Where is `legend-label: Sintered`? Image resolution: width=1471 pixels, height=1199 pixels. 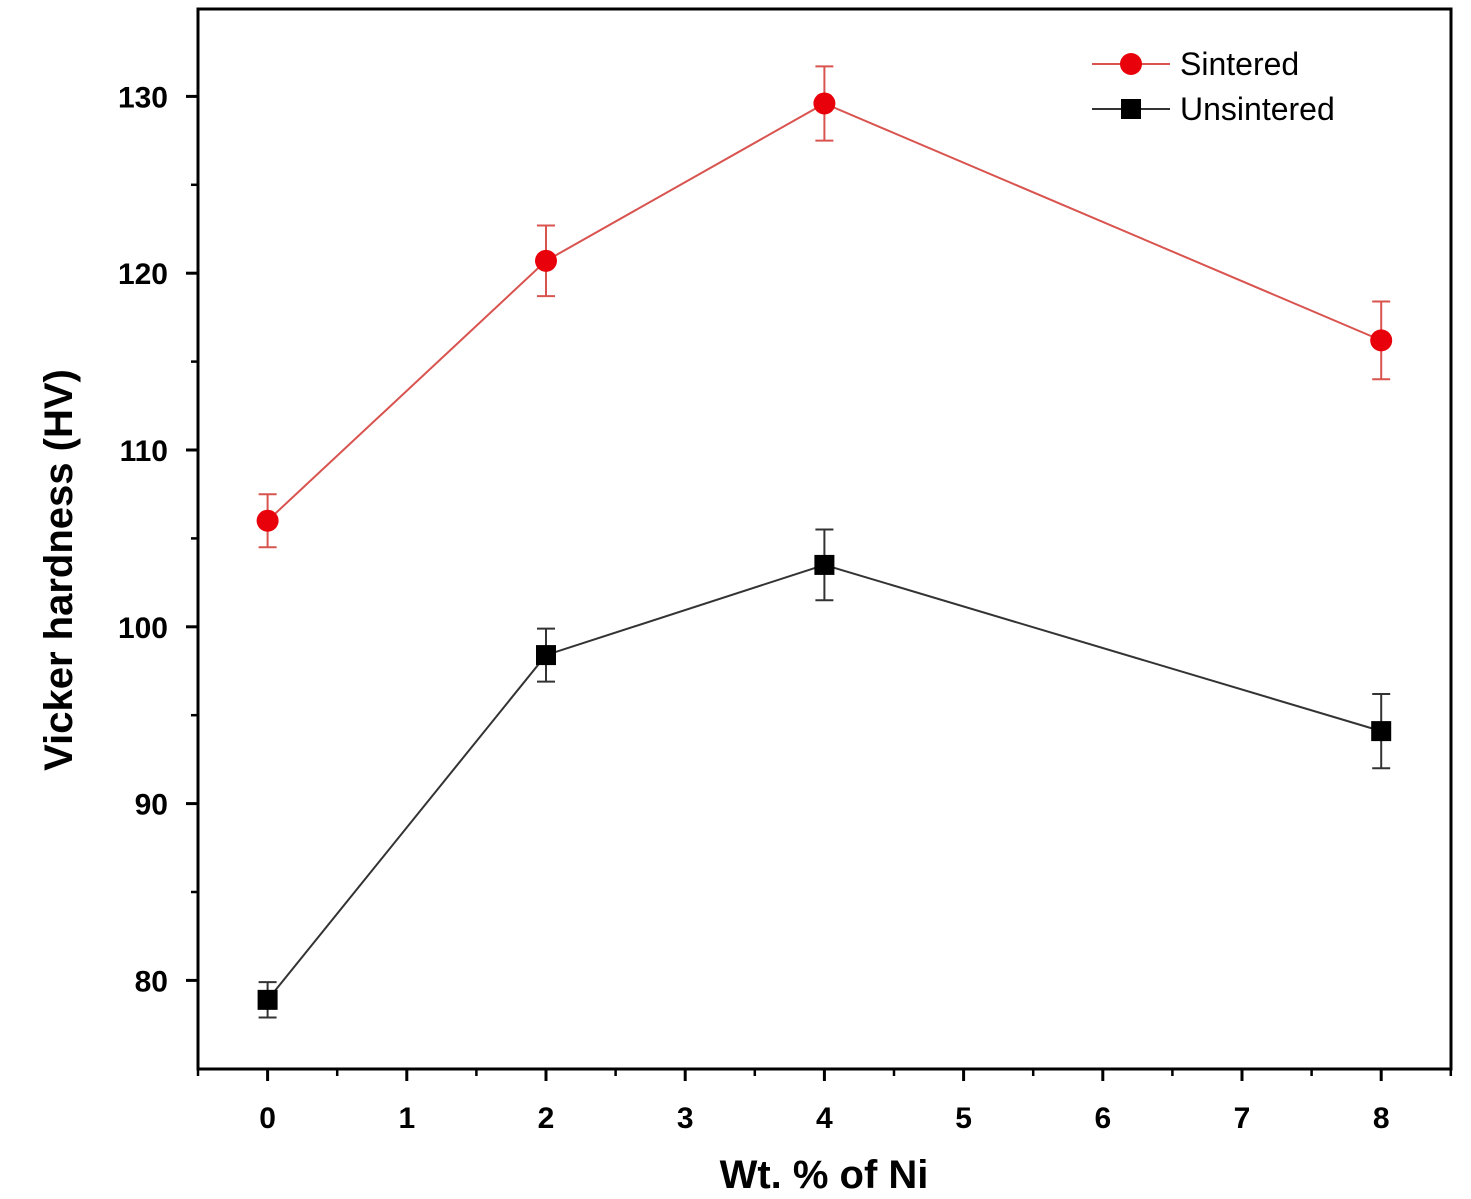
legend-label: Sintered is located at coordinates (1239, 64).